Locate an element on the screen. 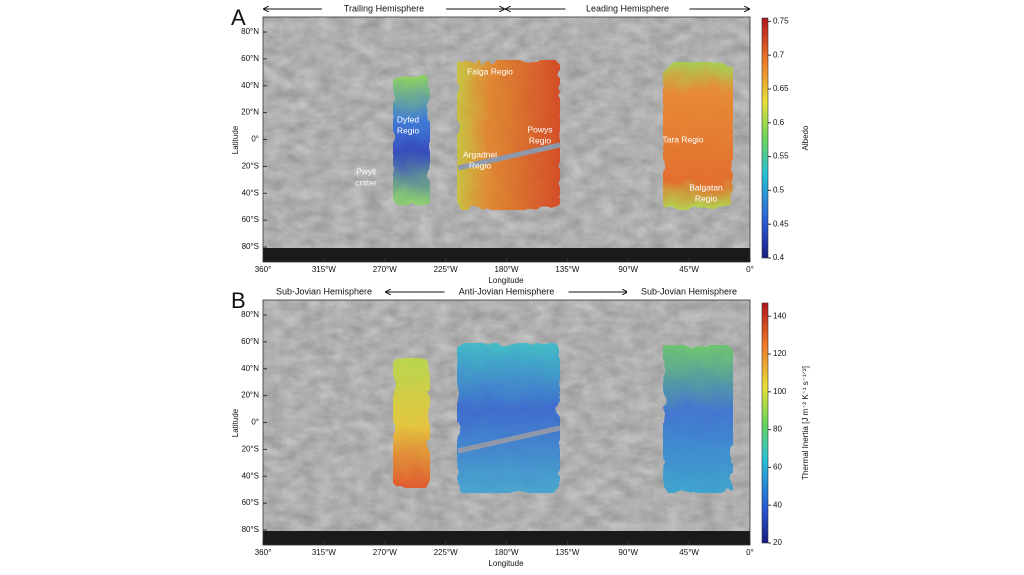 The image size is (1024, 575). hemisphere-label: Trailing Hemisphere is located at coordinates (384, 8).